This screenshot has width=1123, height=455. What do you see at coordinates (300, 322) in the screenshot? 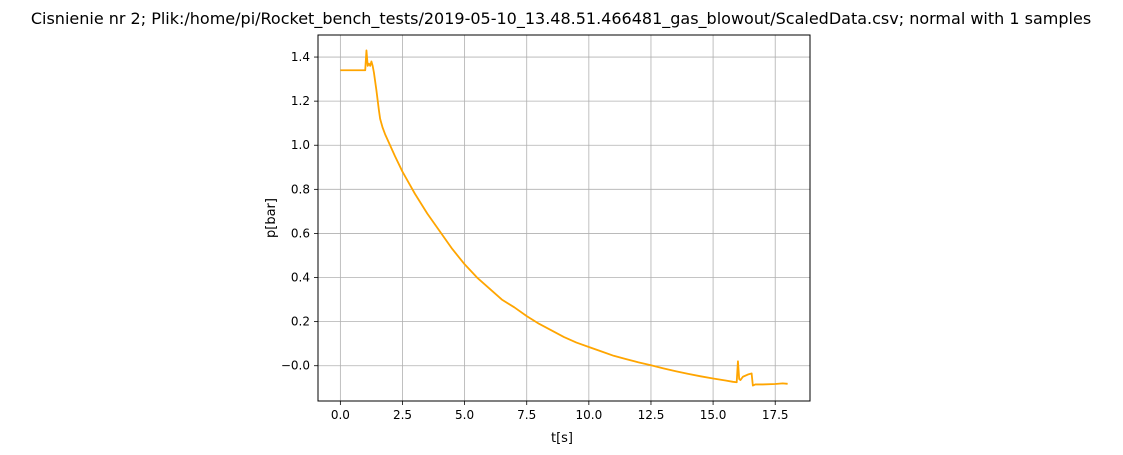
I see `y-tick-label: 0.2` at bounding box center [300, 322].